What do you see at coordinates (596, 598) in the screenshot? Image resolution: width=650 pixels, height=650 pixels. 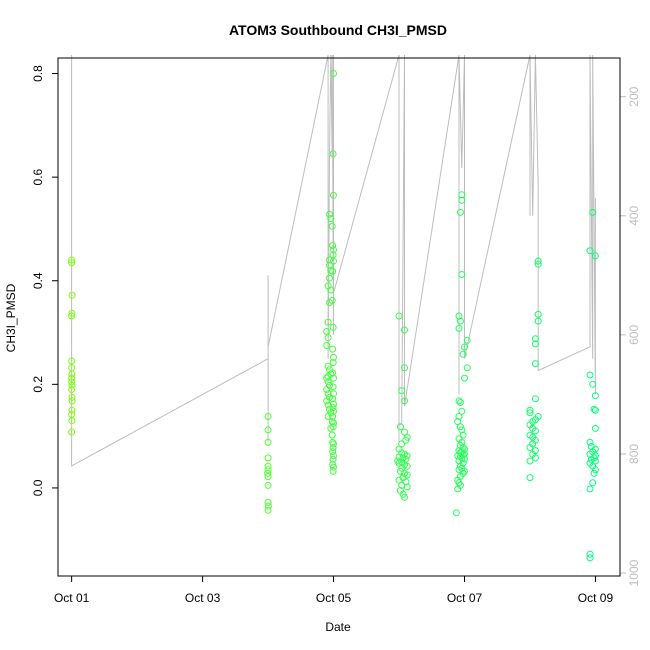 I see `x-tick-label: Oct 09` at bounding box center [596, 598].